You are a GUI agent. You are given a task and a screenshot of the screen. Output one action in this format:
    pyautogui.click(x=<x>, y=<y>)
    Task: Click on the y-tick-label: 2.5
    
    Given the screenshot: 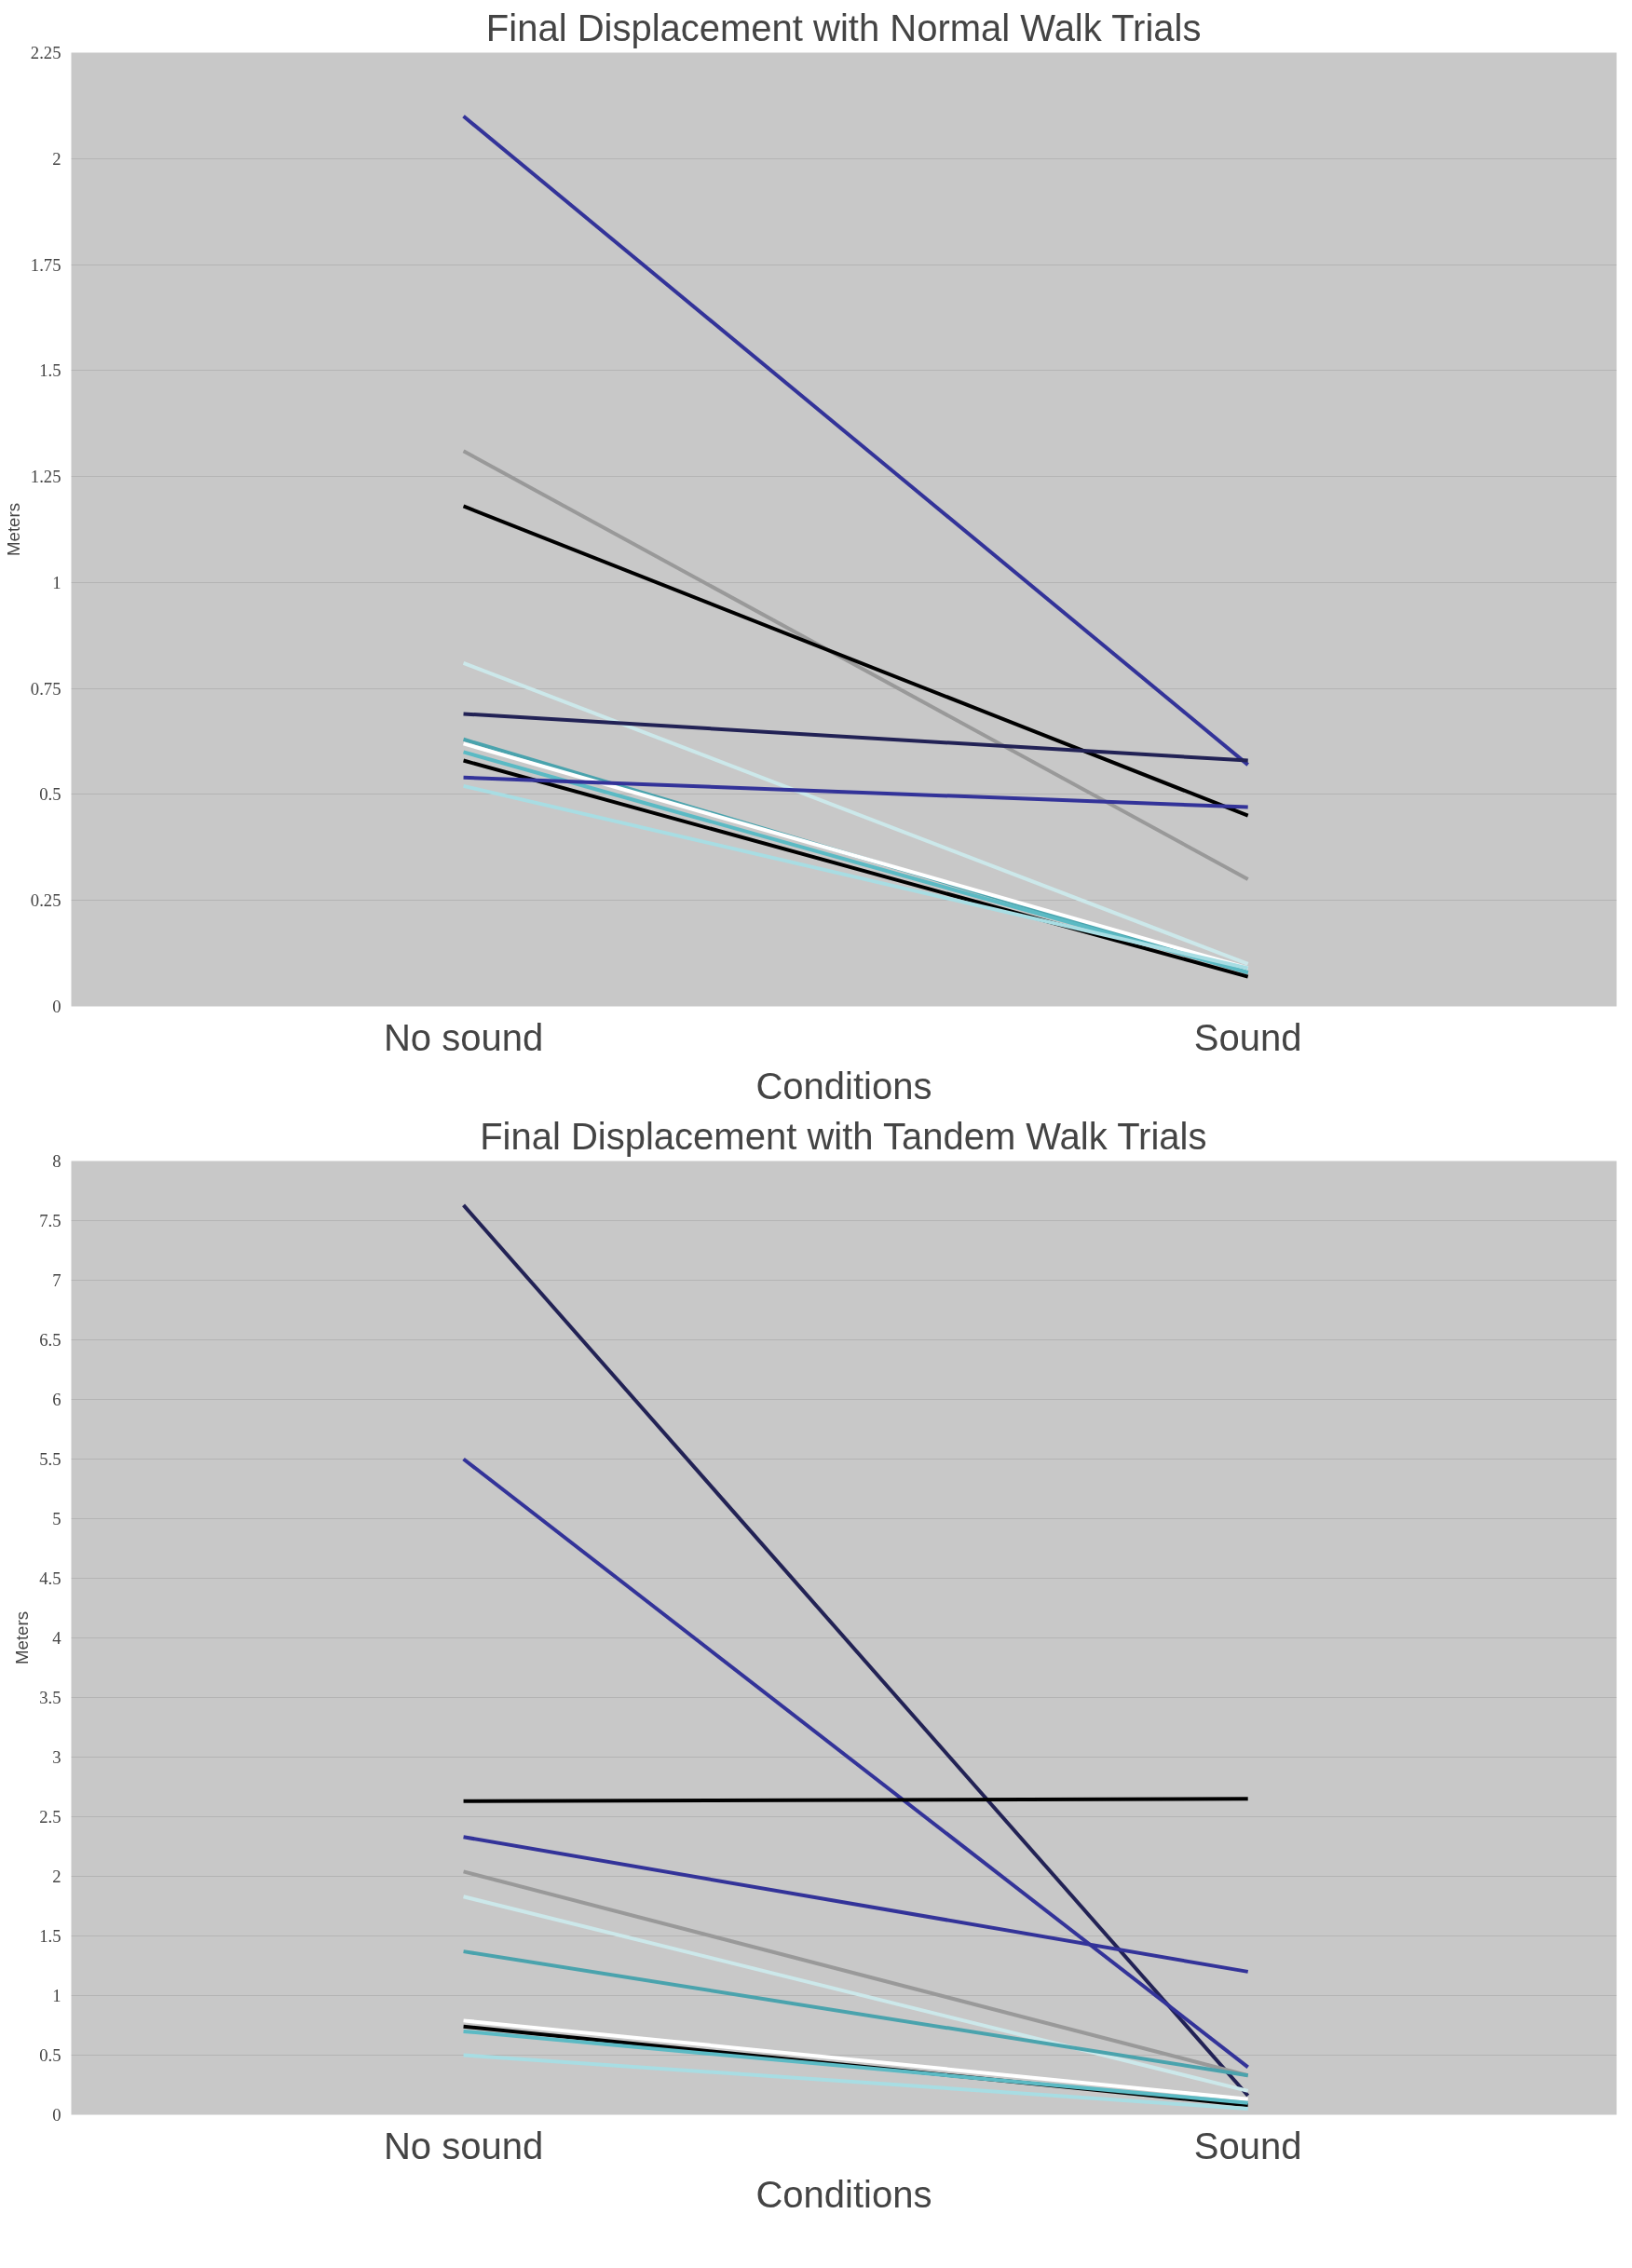 What is the action you would take?
    pyautogui.click(x=50, y=1817)
    